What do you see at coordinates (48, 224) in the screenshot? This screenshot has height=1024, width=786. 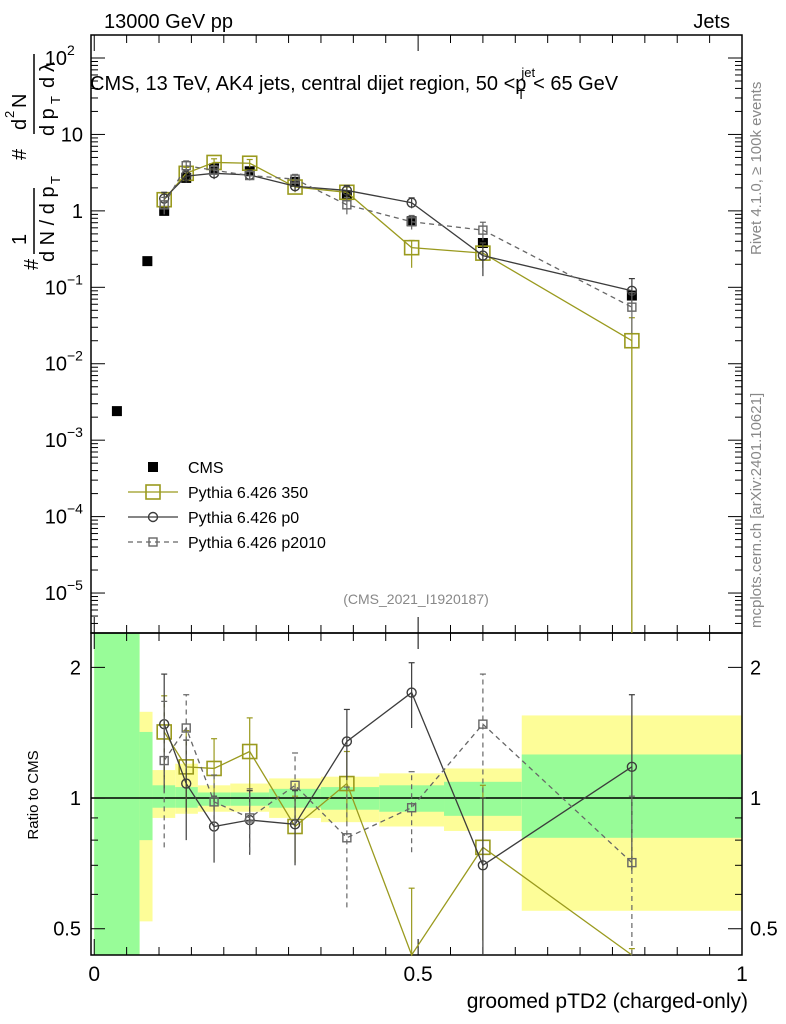 I see `svg-text: d N / d p` at bounding box center [48, 224].